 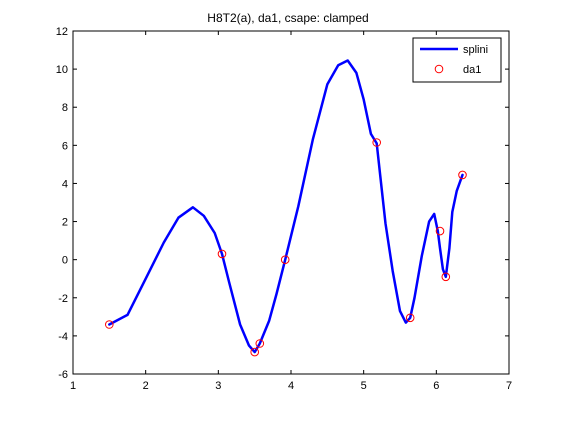 I want to click on legend-label-da1: da1, so click(x=472, y=70).